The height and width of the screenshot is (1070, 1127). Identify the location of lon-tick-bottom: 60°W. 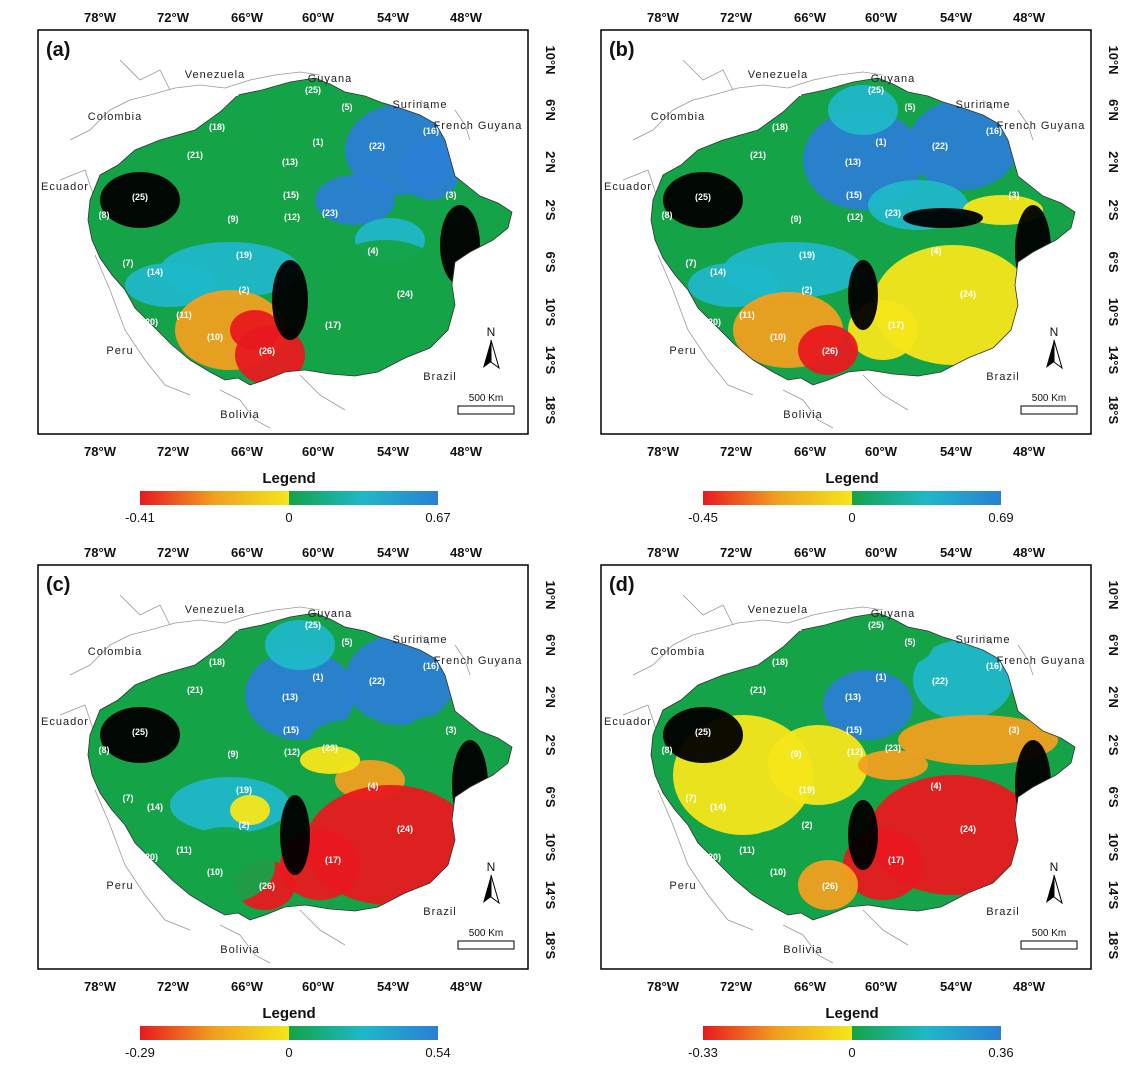
(881, 451).